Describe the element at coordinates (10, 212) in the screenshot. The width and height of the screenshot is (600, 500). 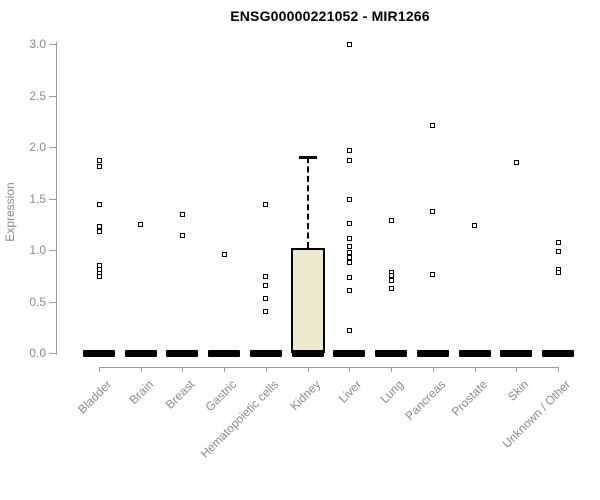
I see `y-axis-label: Expression` at that location.